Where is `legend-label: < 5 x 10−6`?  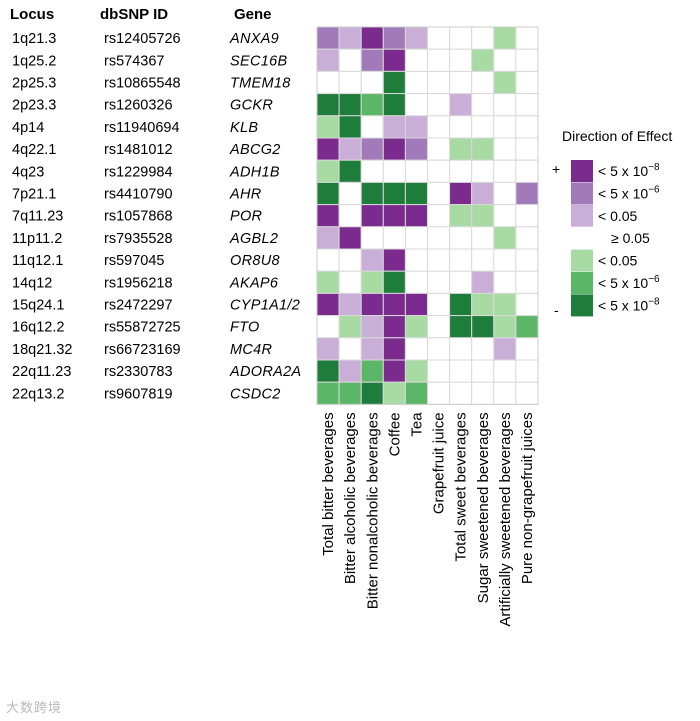
legend-label: < 5 x 10−6 is located at coordinates (629, 282).